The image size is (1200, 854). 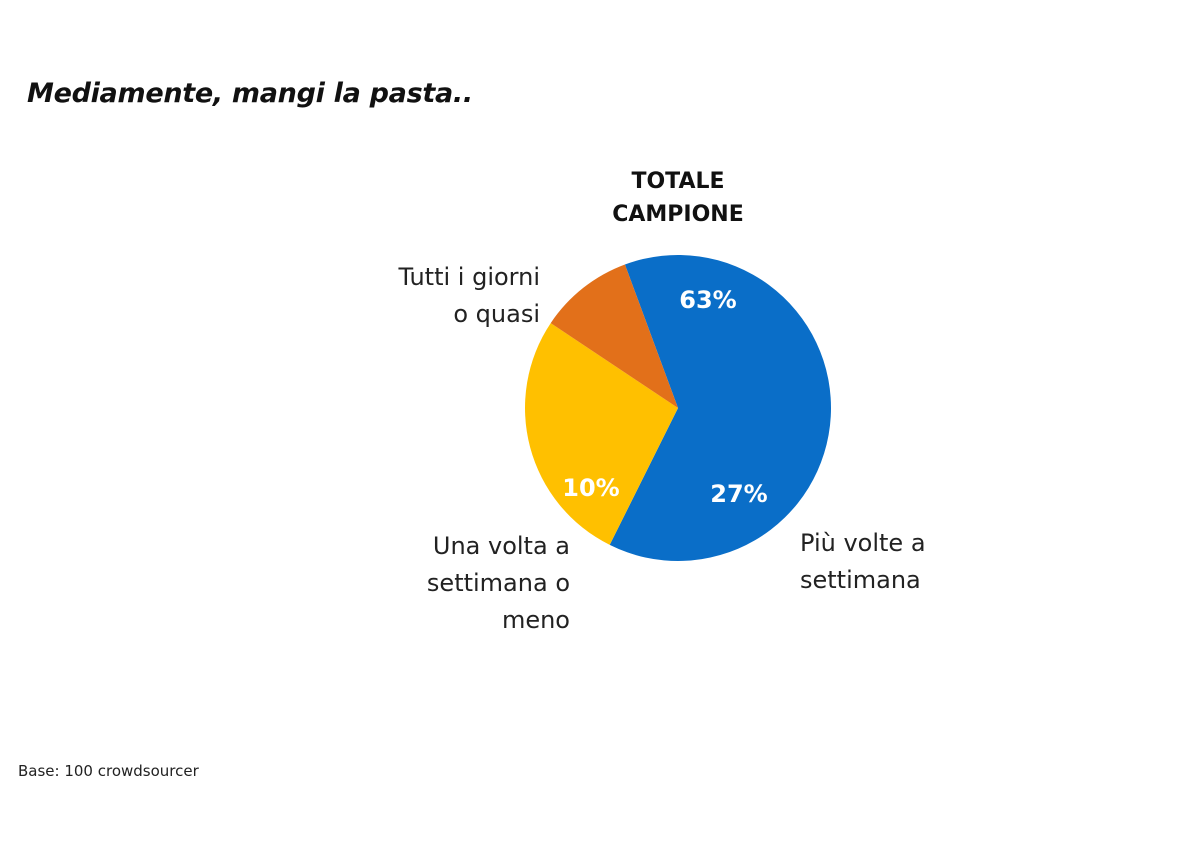 What do you see at coordinates (678, 214) in the screenshot?
I see `chart-title-line-2: CAMPIONE` at bounding box center [678, 214].